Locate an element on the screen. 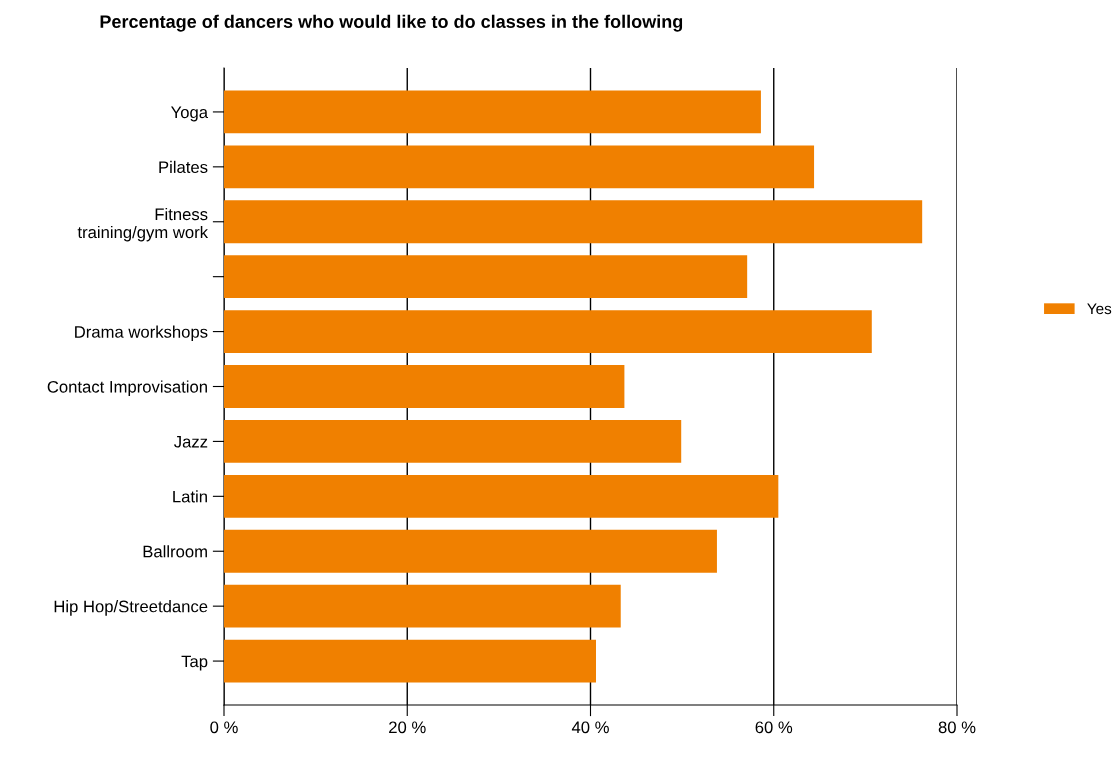 The image size is (1112, 762). y-tick-label: Jazz is located at coordinates (191, 441).